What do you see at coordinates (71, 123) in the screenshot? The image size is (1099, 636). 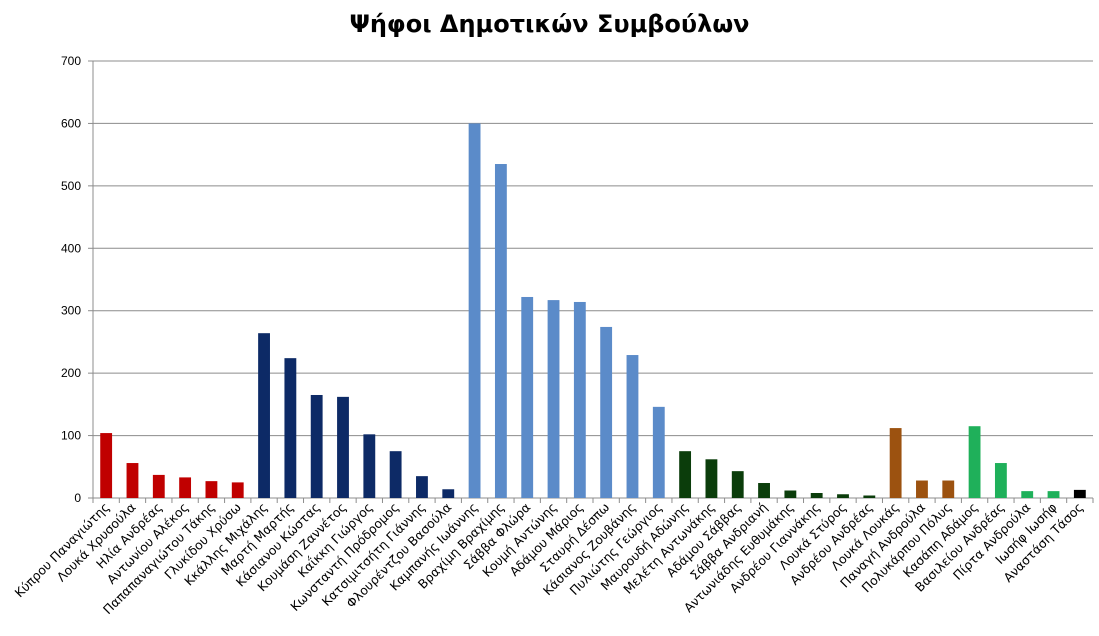 I see `y-tick-label: 600` at bounding box center [71, 123].